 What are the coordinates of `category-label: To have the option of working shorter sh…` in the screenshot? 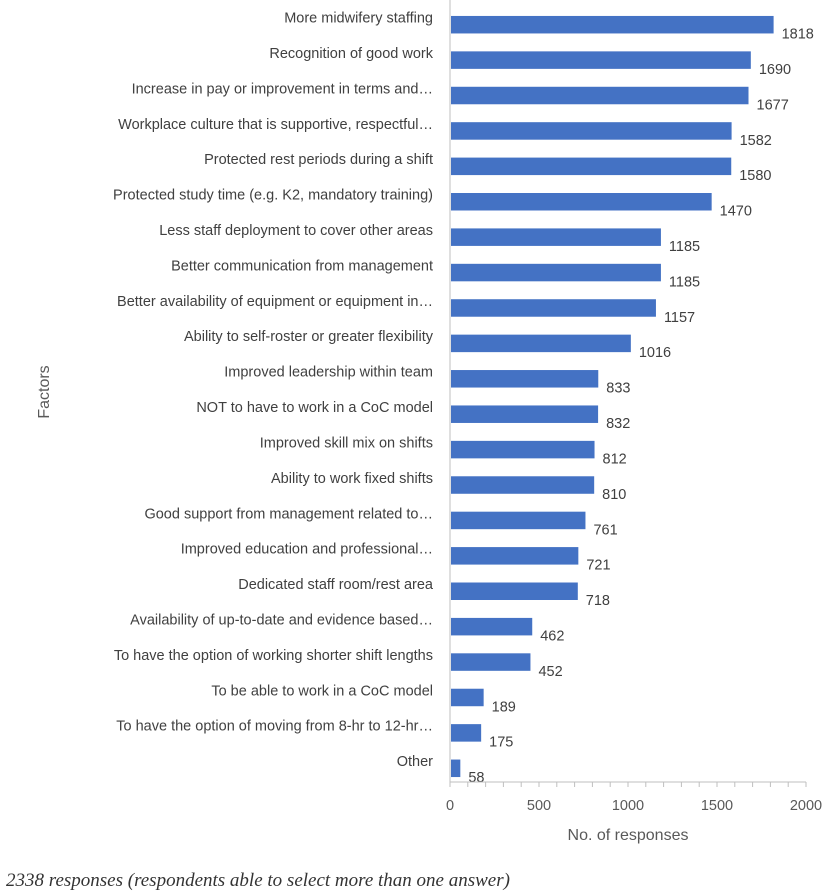 It's located at (273, 656).